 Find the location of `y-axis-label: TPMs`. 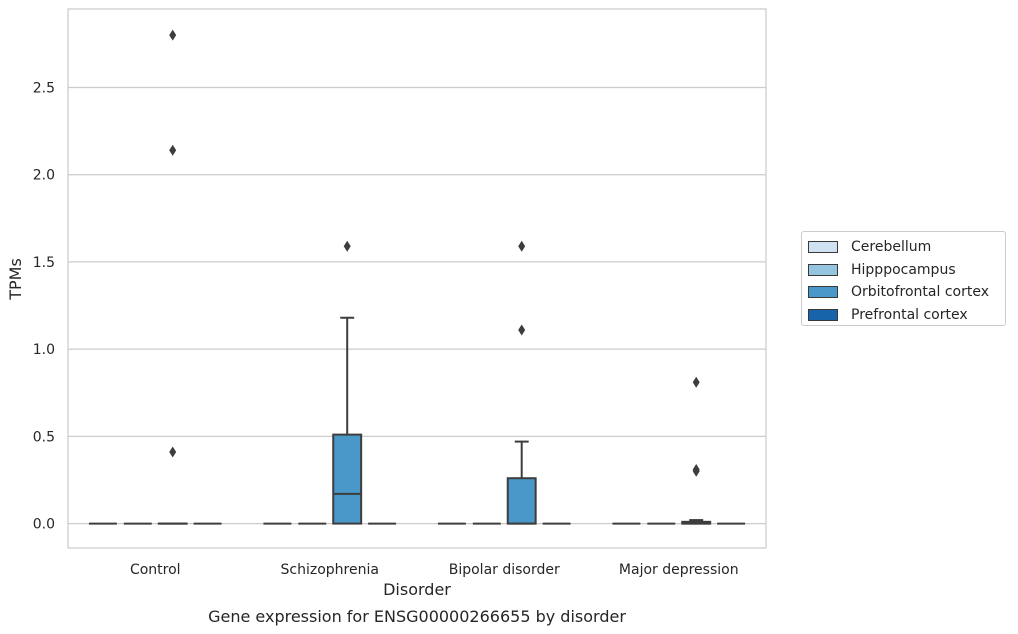

y-axis-label: TPMs is located at coordinates (15, 279).